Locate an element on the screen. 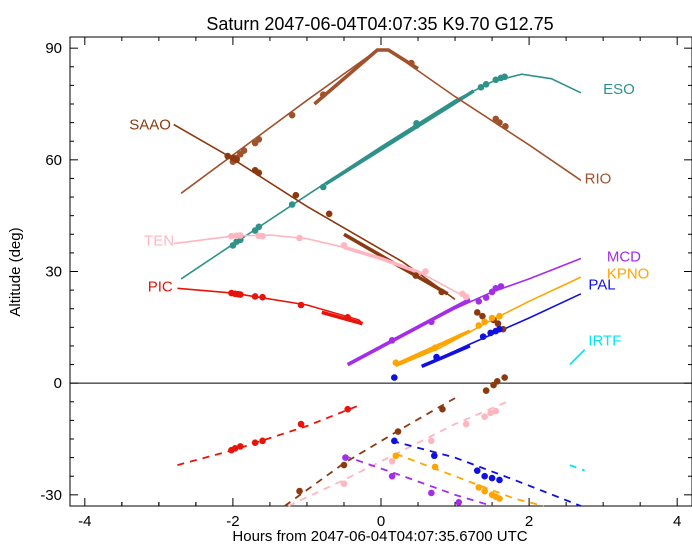 This screenshot has height=550, width=692. pal-thick-line is located at coordinates (445, 356).